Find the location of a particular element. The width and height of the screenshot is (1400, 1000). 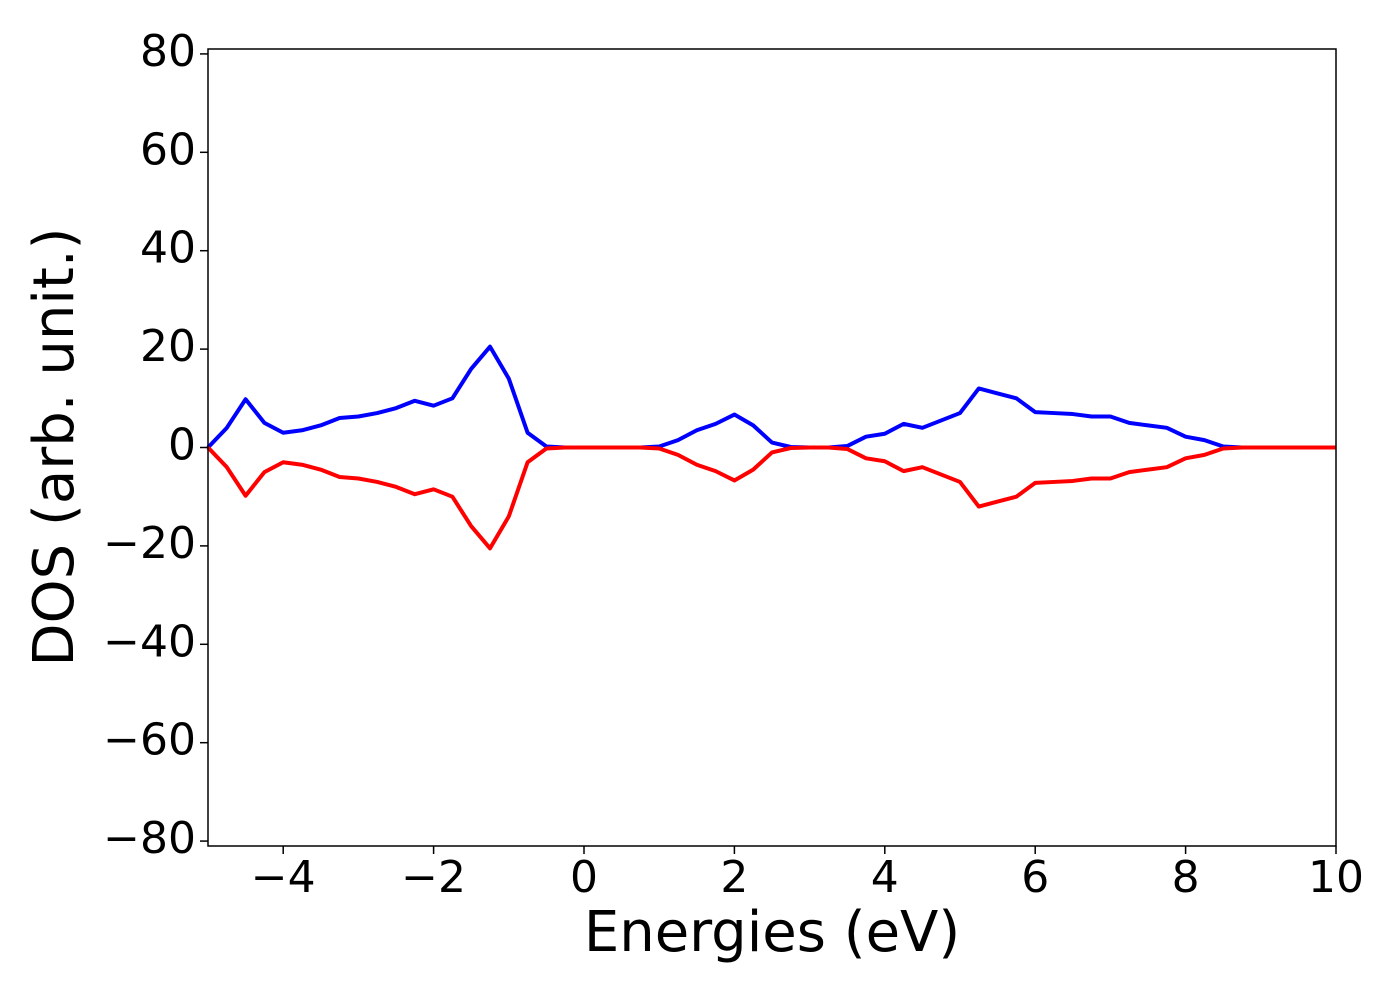

y-tick-label: −60 is located at coordinates (149, 740).